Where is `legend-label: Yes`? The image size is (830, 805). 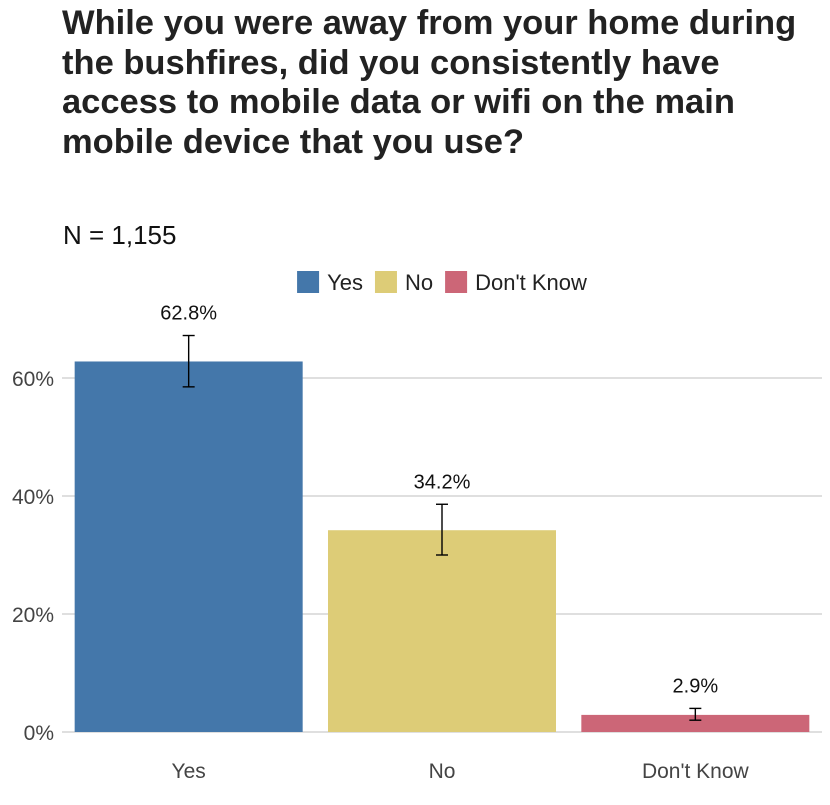 legend-label: Yes is located at coordinates (345, 282).